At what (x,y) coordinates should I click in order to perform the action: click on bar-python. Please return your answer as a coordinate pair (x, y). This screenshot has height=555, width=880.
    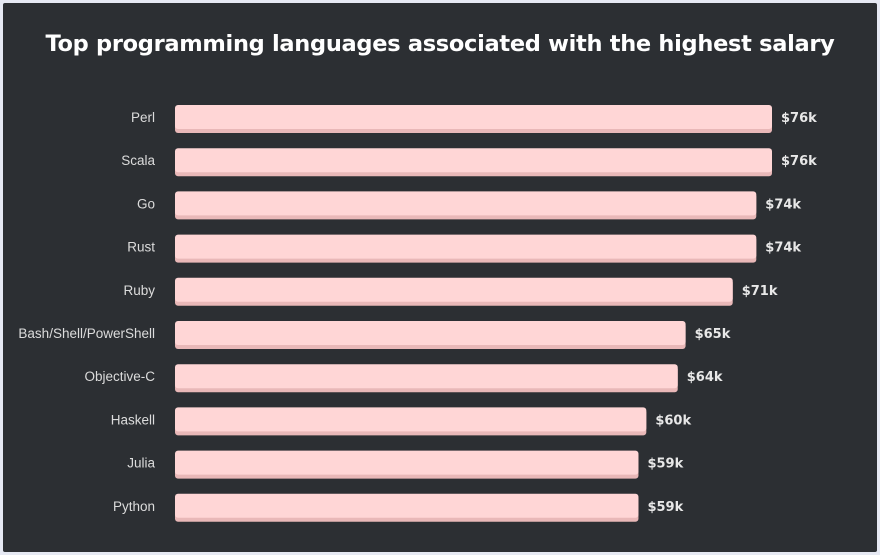
    Looking at the image, I should click on (407, 505).